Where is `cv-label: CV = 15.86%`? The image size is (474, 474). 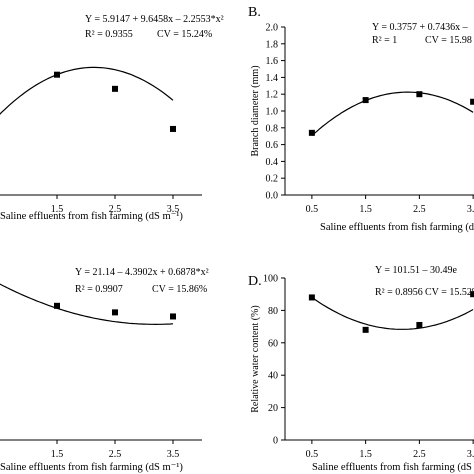 cv-label: CV = 15.86% is located at coordinates (179, 289).